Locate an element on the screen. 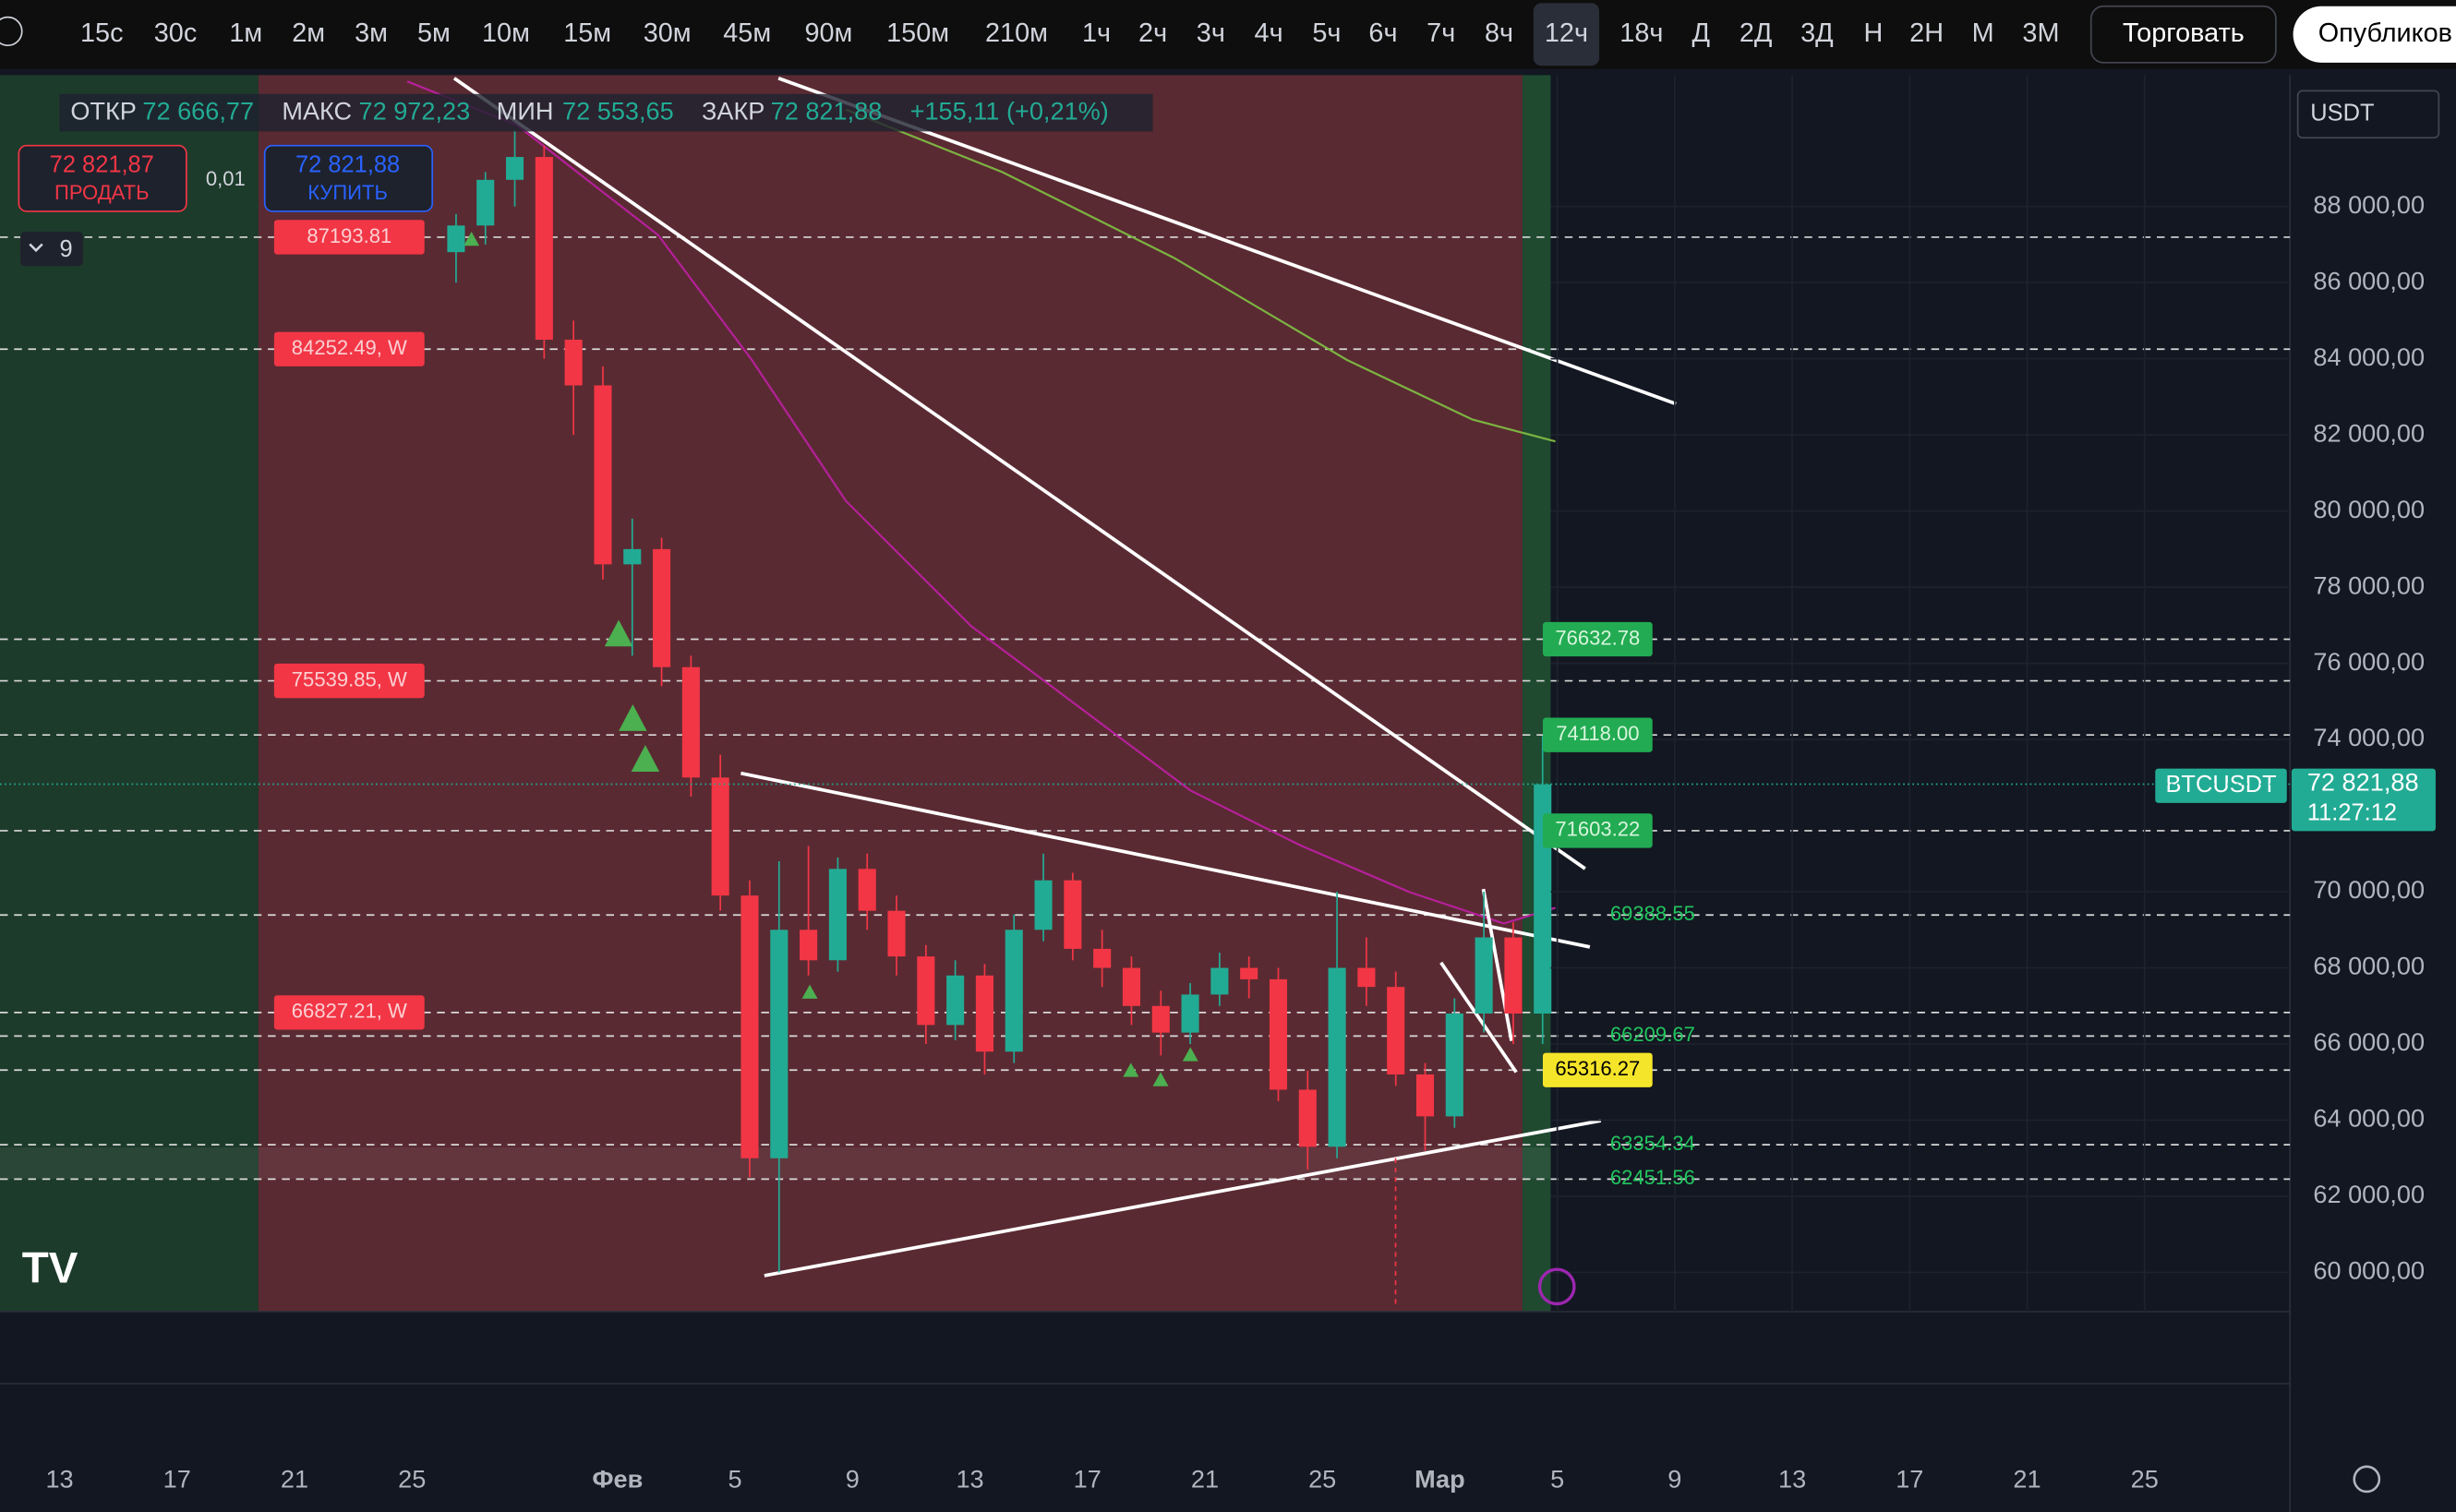  buy-label: КУПИТЬ is located at coordinates (347, 192).